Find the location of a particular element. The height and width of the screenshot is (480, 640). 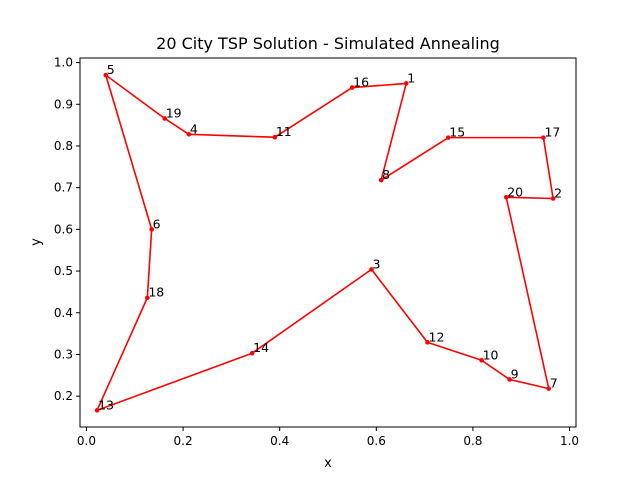

y-tick-label-0.6: 0.6 is located at coordinates (63, 229).